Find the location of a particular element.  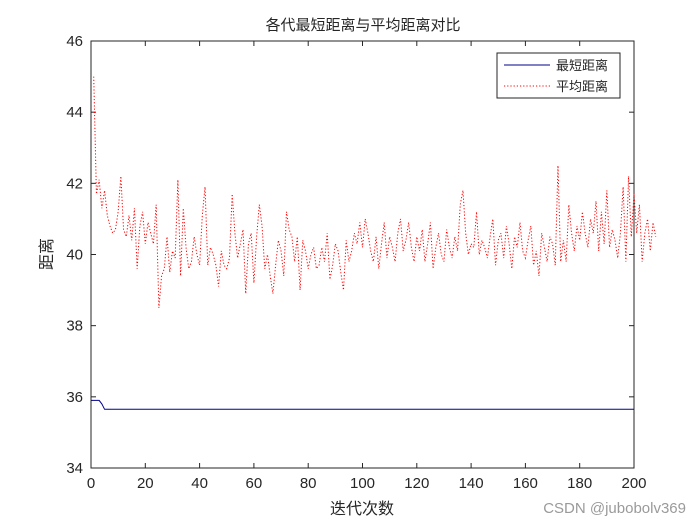

y-axis-label: 距离 is located at coordinates (46, 254).